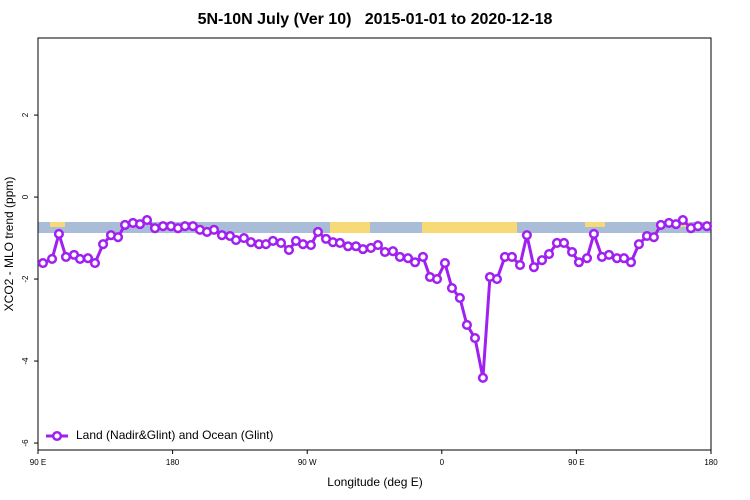  Describe the element at coordinates (442, 462) in the screenshot. I see `x-tick-label: 0` at that location.